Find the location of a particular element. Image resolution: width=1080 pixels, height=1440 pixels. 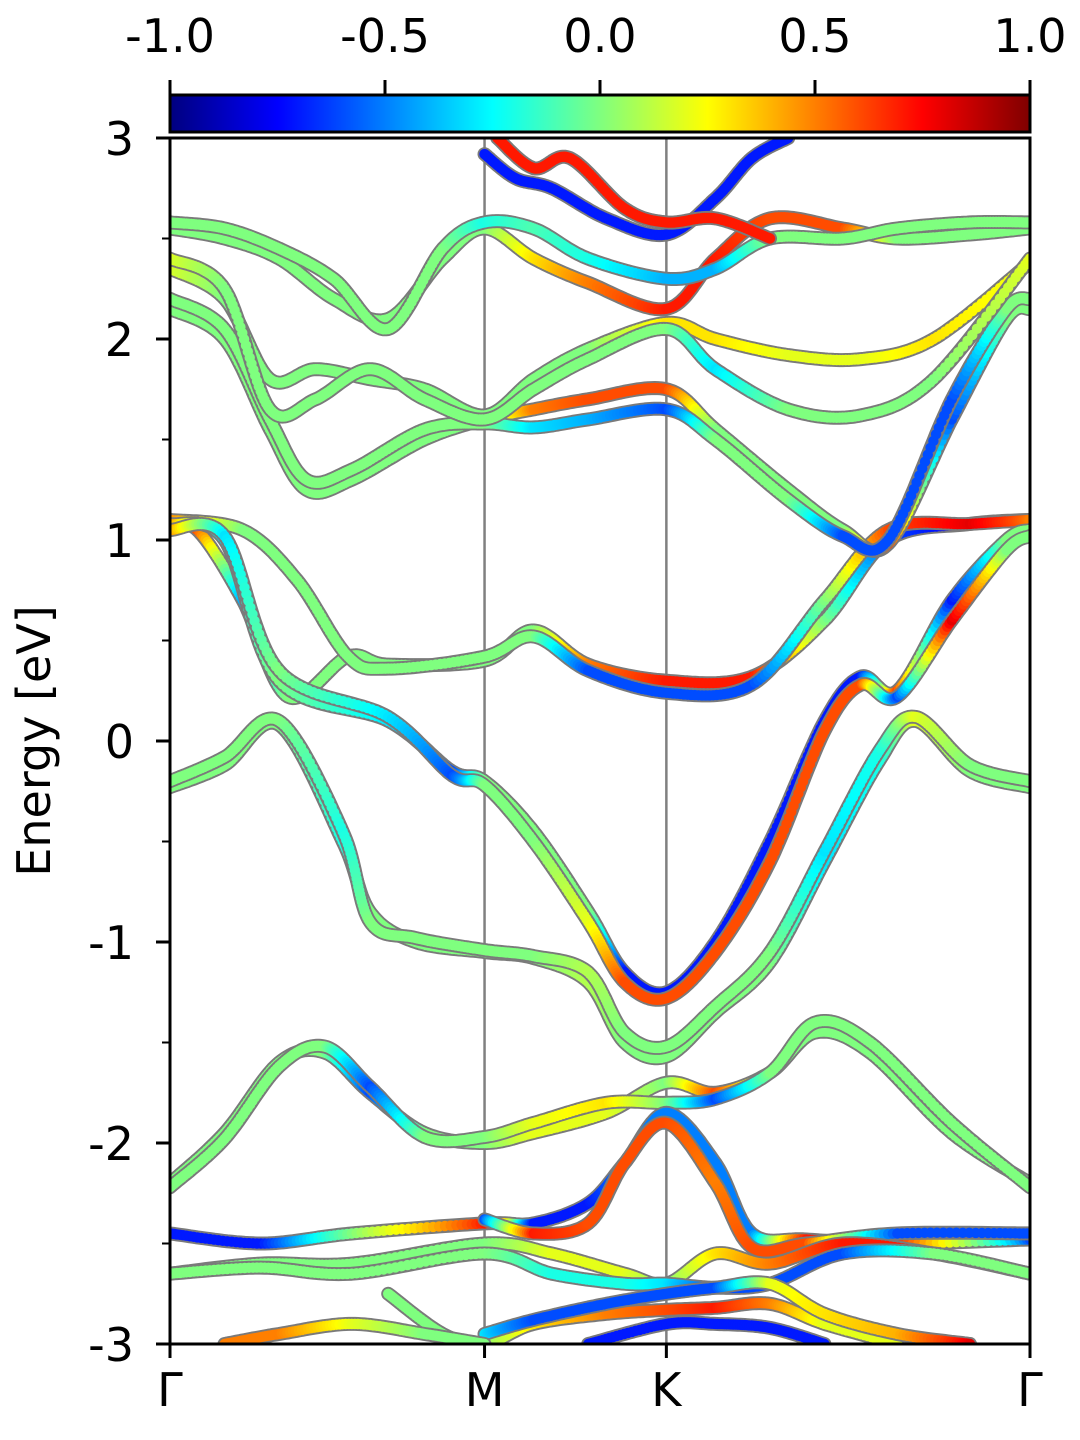

colorbar-tick-label: 0.0 is located at coordinates (599, 36).